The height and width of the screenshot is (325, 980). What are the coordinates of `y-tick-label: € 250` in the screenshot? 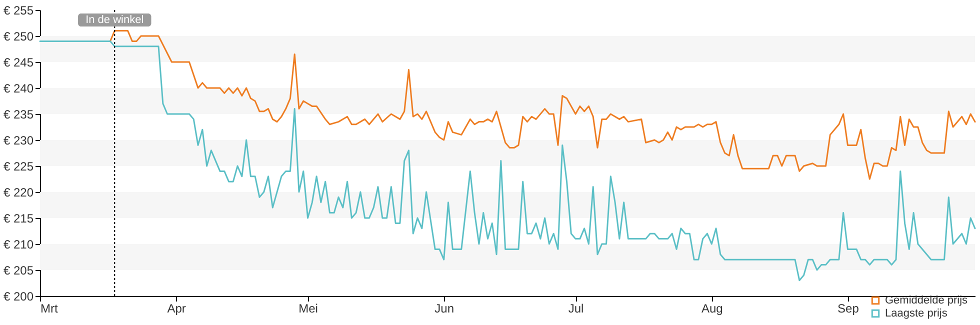 It's located at (18, 37).